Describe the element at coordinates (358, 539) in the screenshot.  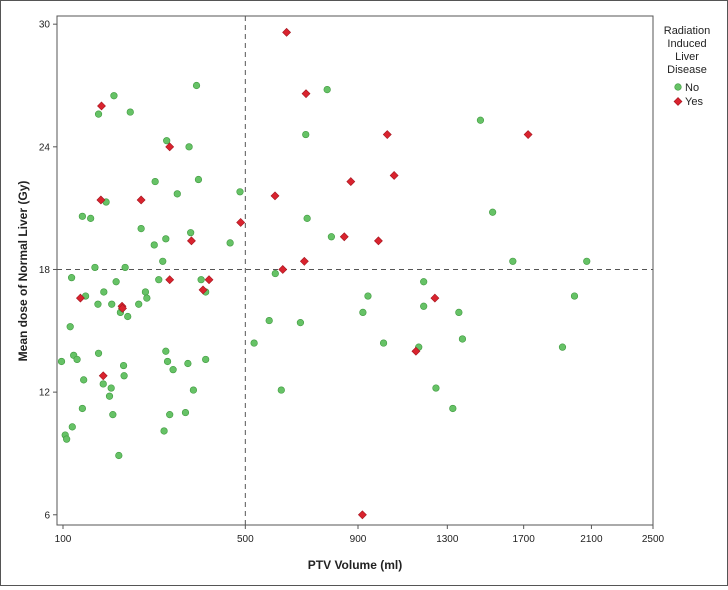
I see `x-tick-label: 900` at that location.